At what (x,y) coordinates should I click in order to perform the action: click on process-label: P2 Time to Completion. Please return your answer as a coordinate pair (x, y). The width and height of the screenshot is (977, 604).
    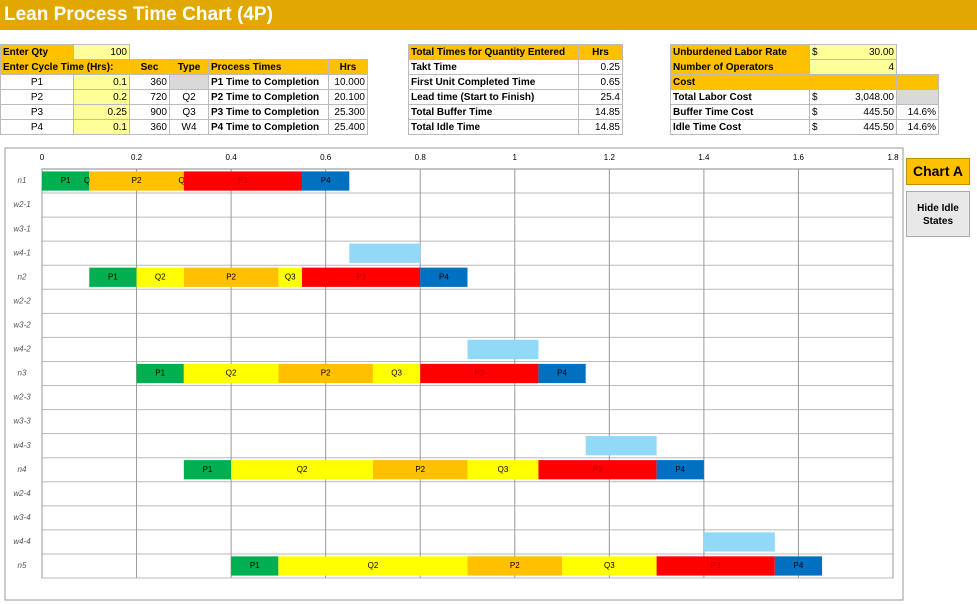
    Looking at the image, I should click on (268, 97).